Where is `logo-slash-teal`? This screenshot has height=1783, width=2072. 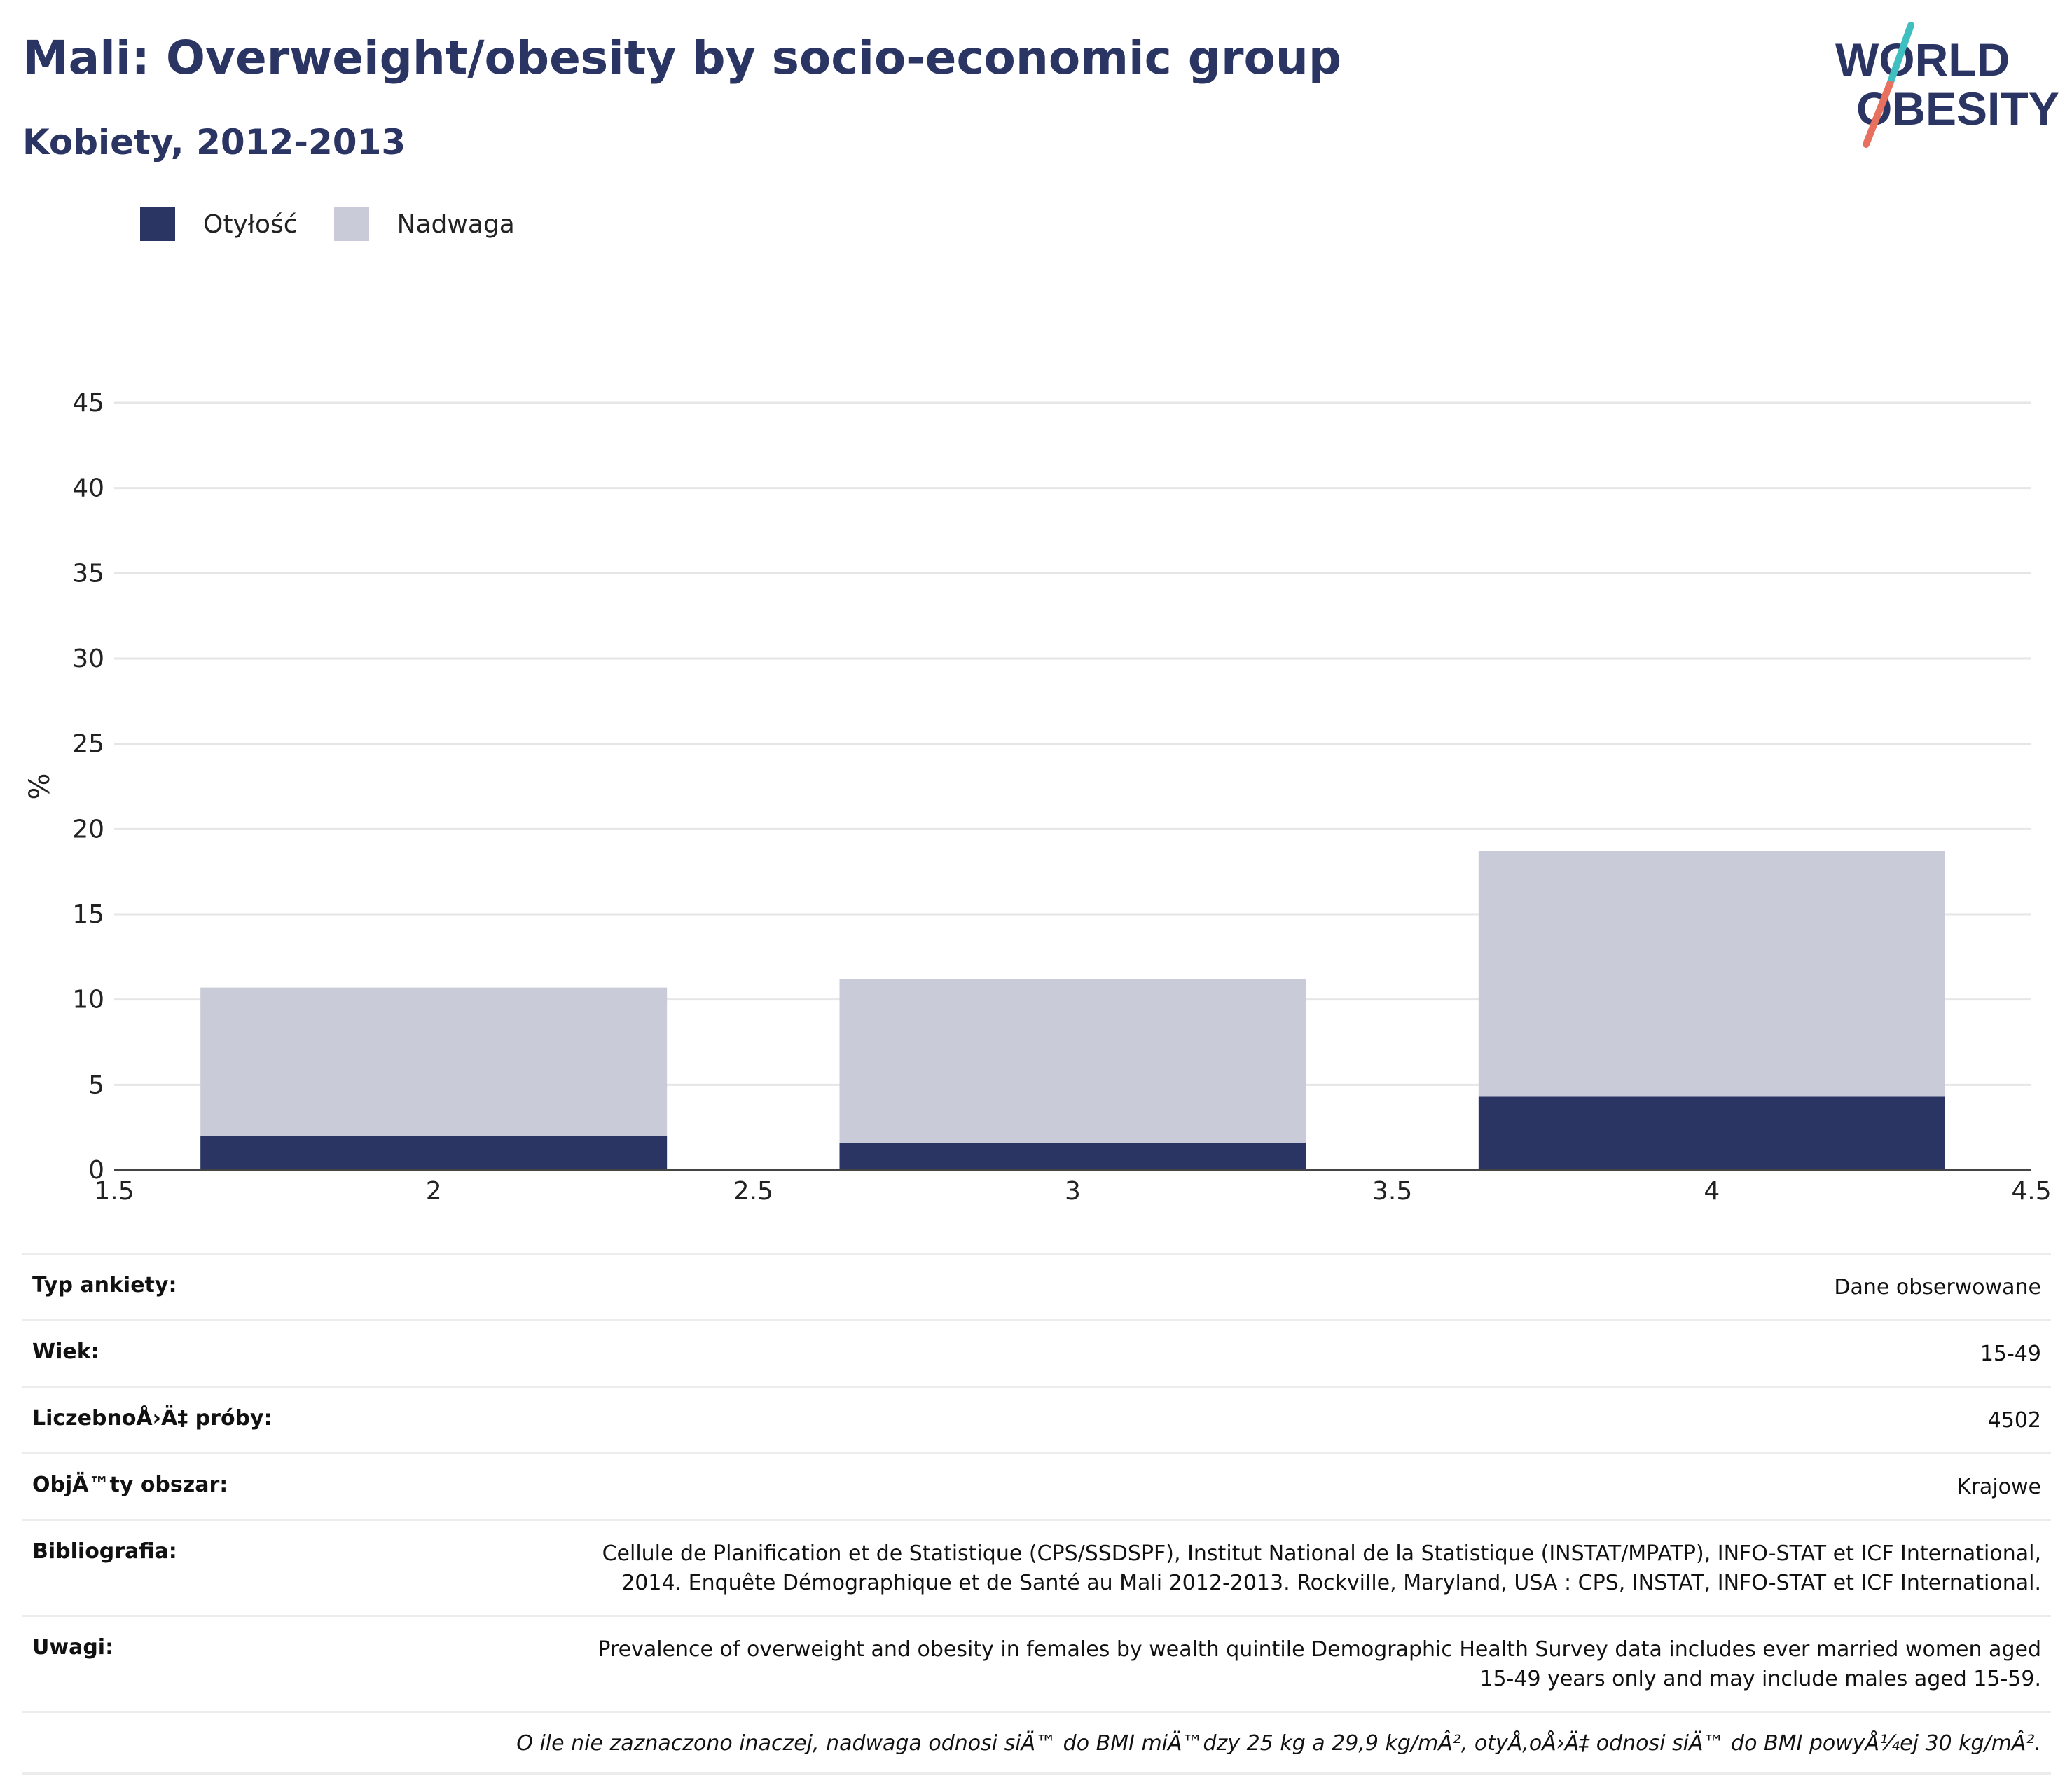 logo-slash-teal is located at coordinates (1900, 55).